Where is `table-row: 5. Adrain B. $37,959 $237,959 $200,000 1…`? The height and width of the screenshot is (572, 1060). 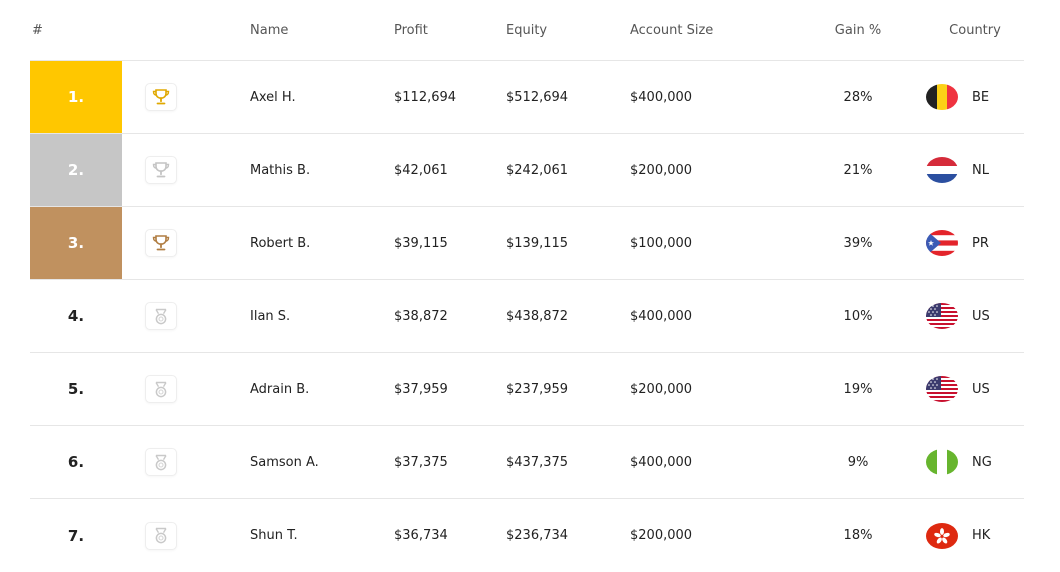 table-row: 5. Adrain B. $37,959 $237,959 $200,000 1… is located at coordinates (527, 389).